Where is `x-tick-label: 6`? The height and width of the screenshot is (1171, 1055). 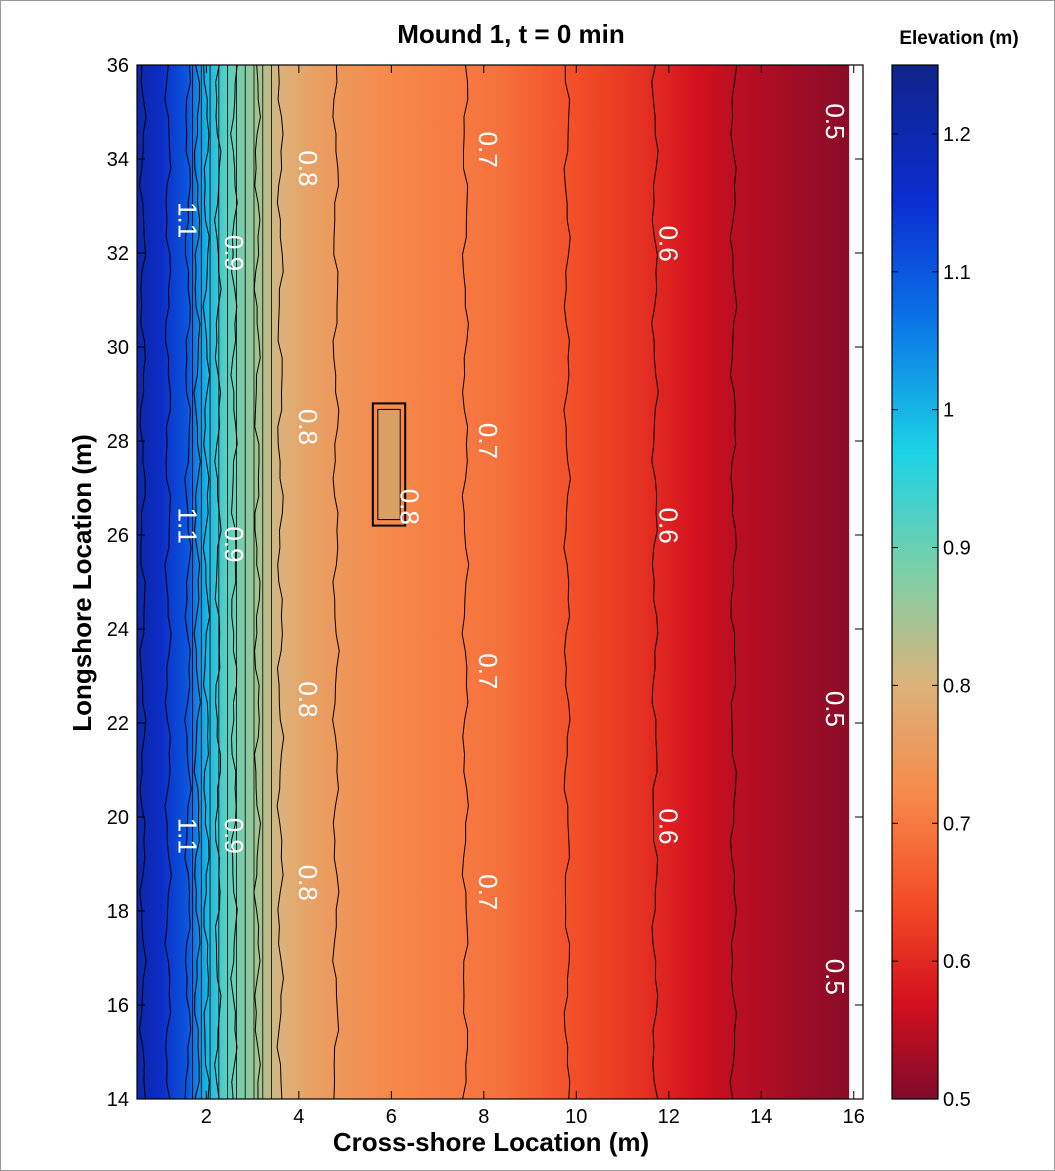
x-tick-label: 6 is located at coordinates (391, 1117).